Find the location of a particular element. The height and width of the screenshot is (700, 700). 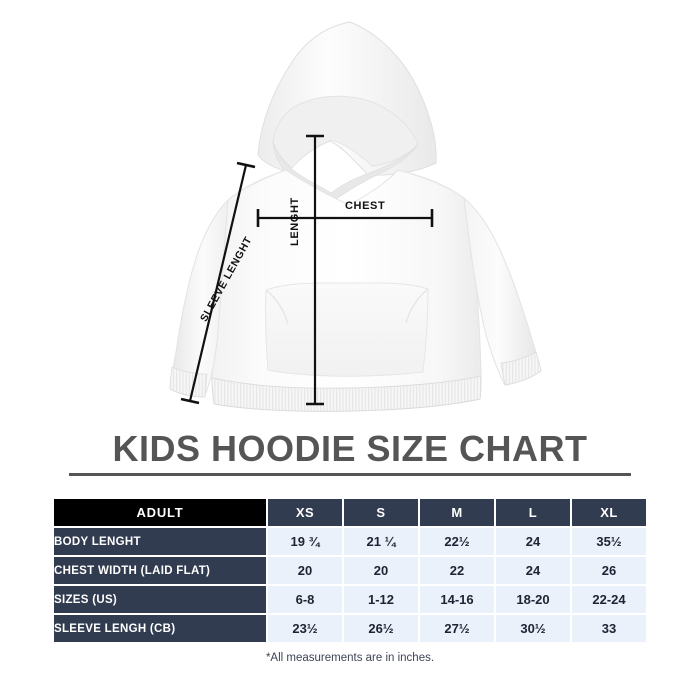

chest-measure-line is located at coordinates (345, 218).